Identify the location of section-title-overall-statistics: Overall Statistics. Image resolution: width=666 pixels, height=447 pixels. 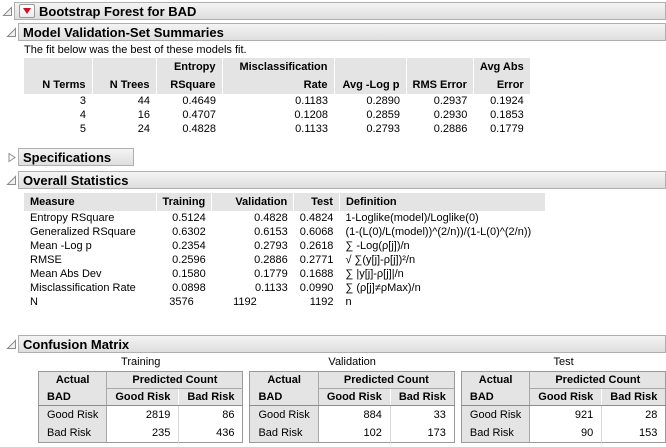
(76, 180).